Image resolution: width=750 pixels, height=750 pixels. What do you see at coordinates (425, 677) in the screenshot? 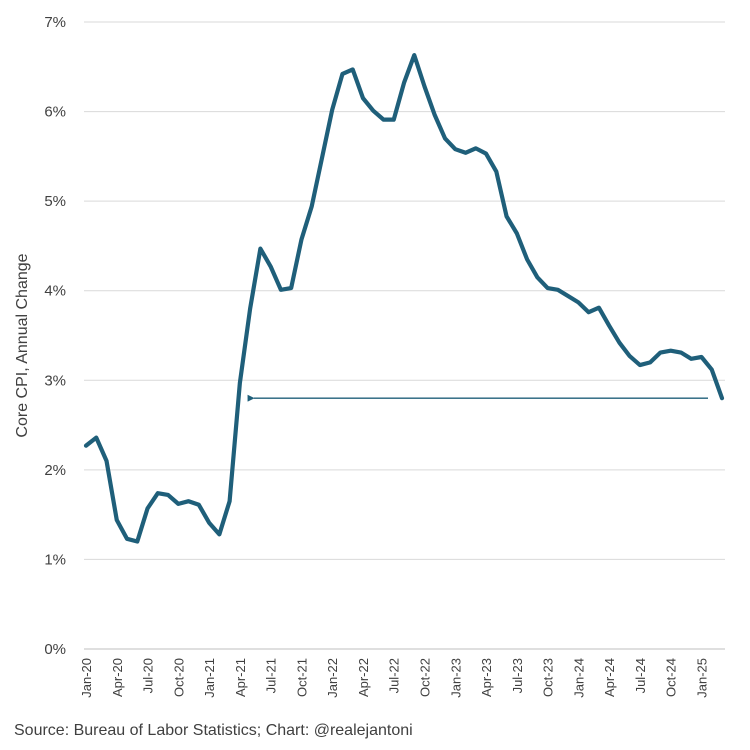
I see `x-tick-label: Oct-22` at bounding box center [425, 677].